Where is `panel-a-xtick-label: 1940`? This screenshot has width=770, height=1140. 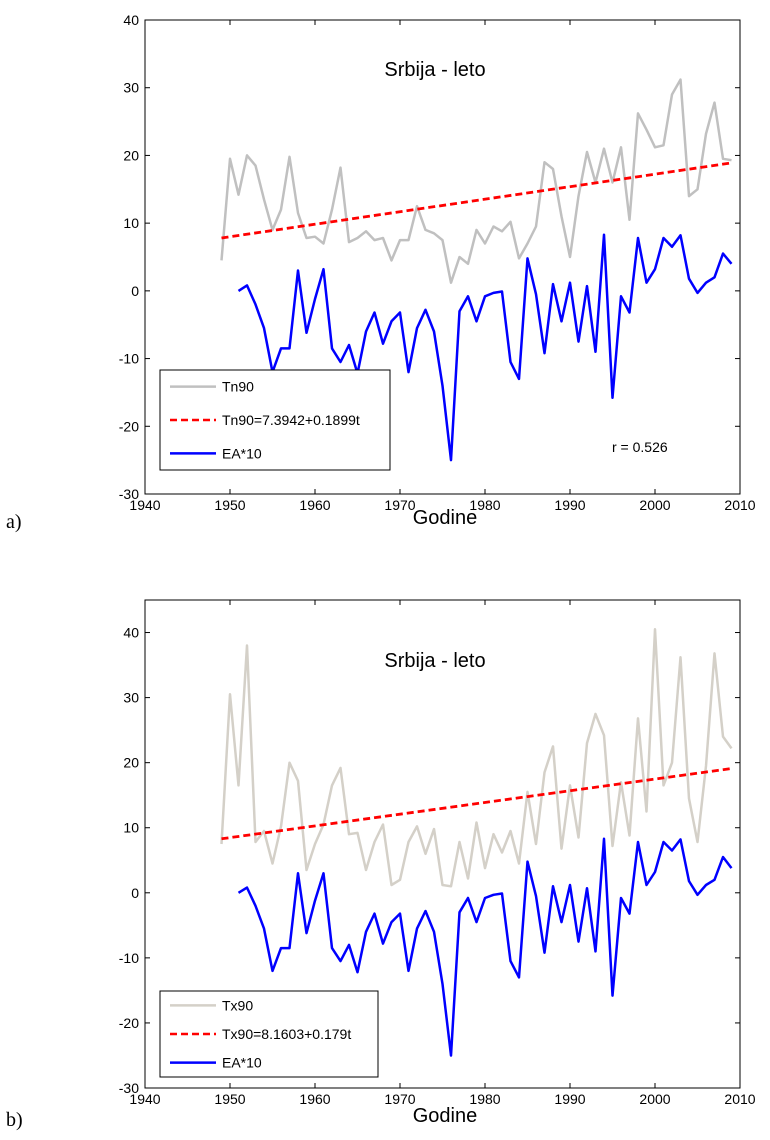 panel-a-xtick-label: 1940 is located at coordinates (144, 505).